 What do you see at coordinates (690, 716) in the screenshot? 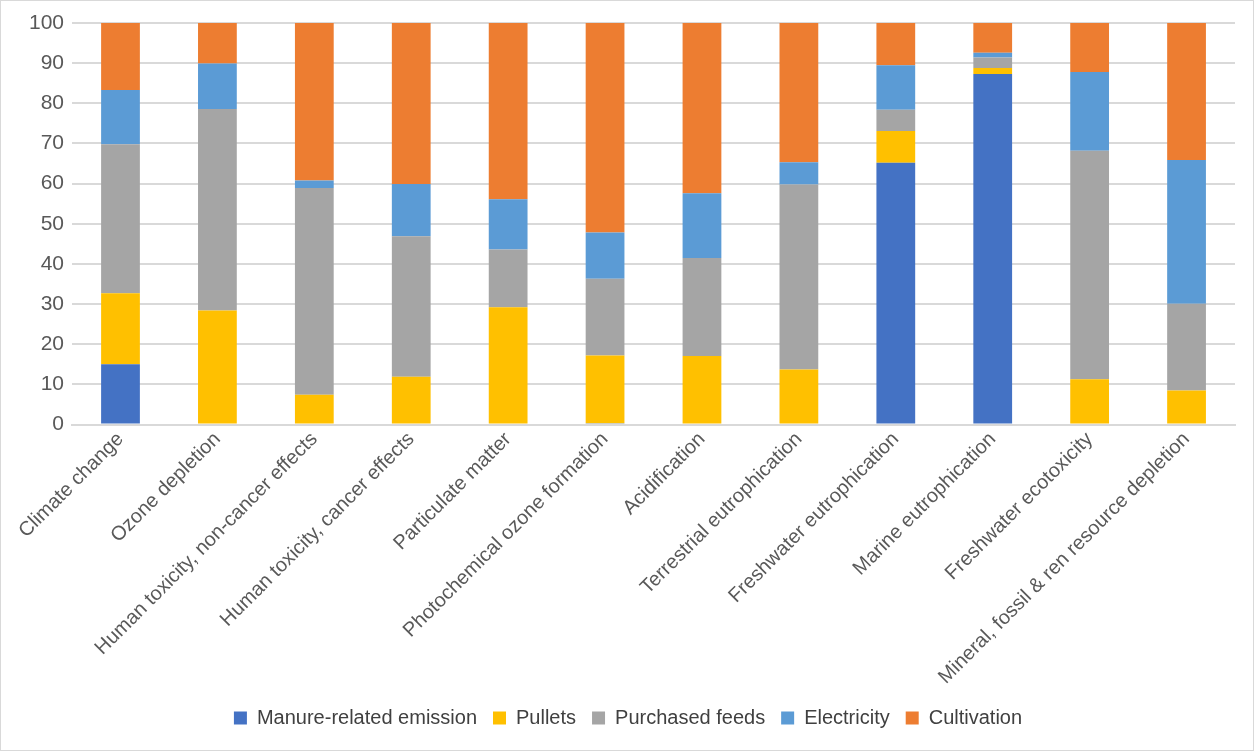
I see `legend-label: Purchased feeds` at bounding box center [690, 716].